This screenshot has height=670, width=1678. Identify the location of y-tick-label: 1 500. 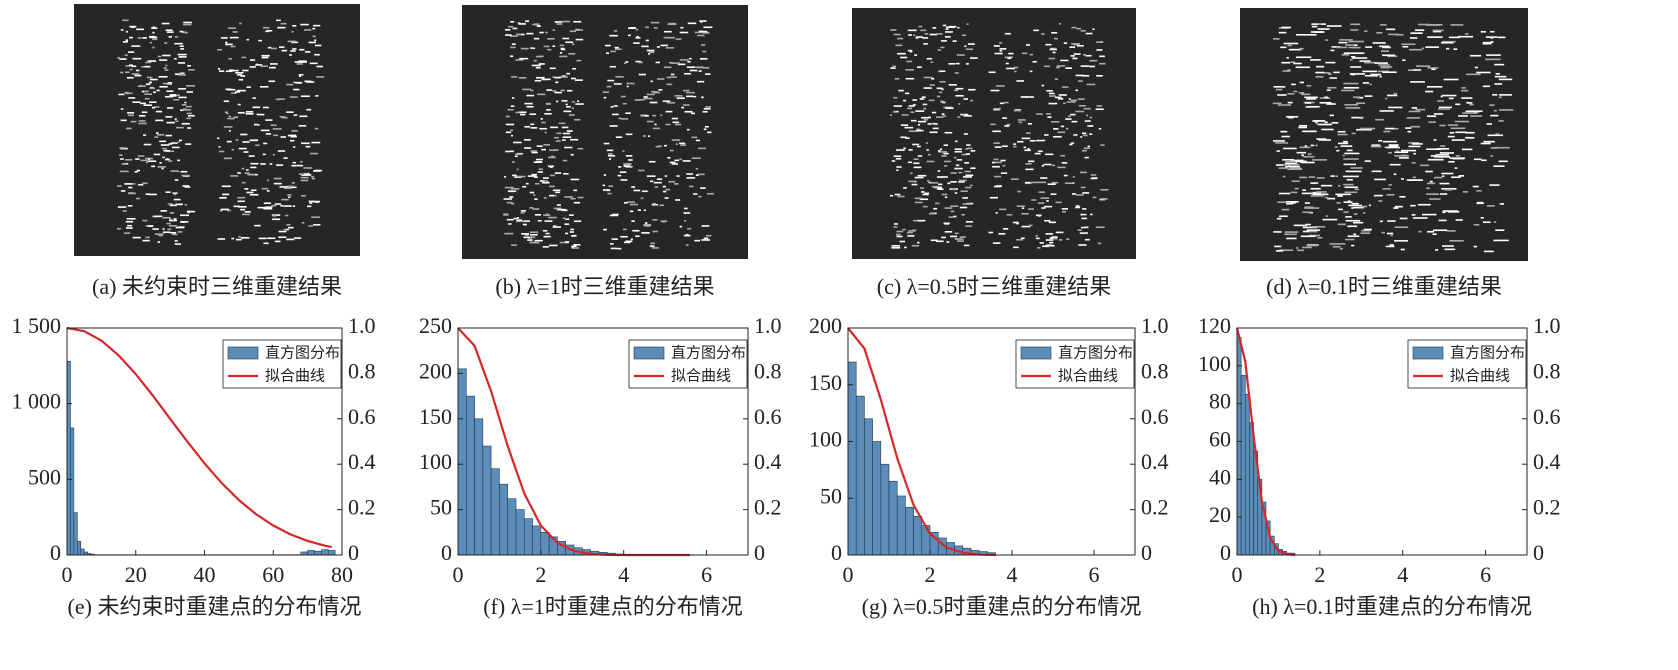
(37, 325).